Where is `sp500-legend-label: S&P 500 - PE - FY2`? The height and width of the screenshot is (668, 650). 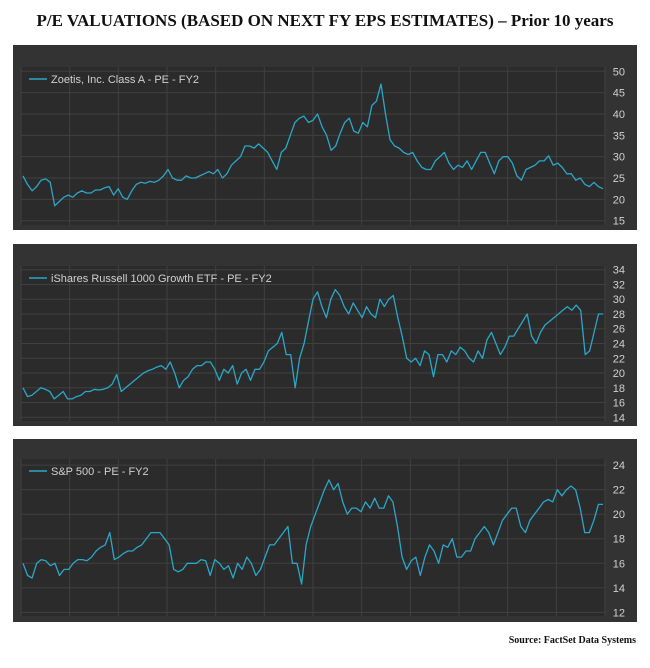
sp500-legend-label: S&P 500 - PE - FY2 is located at coordinates (100, 472).